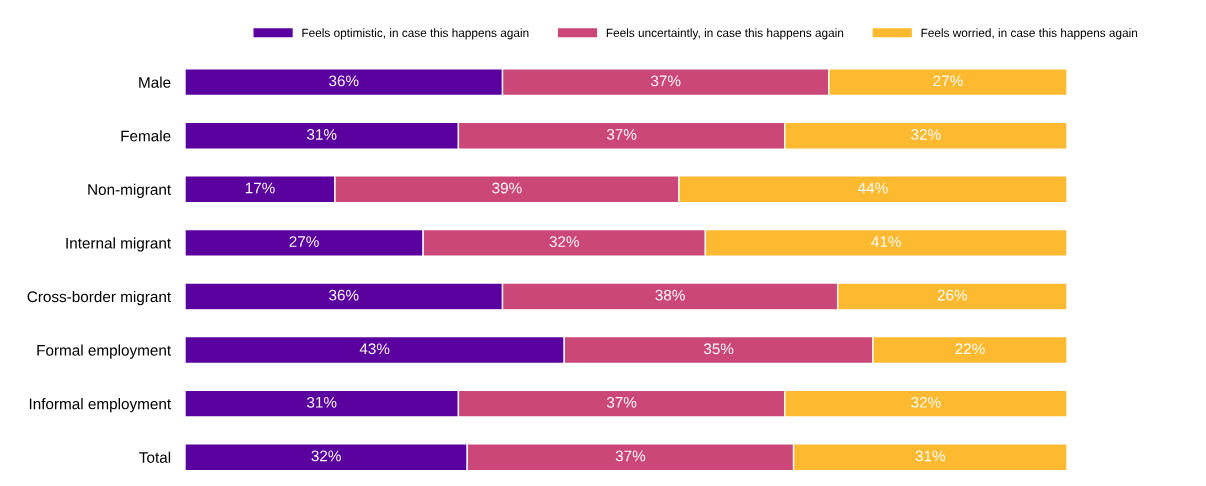 Image resolution: width=1206 pixels, height=486 pixels. Describe the element at coordinates (507, 188) in the screenshot. I see `data-label: 39%` at that location.